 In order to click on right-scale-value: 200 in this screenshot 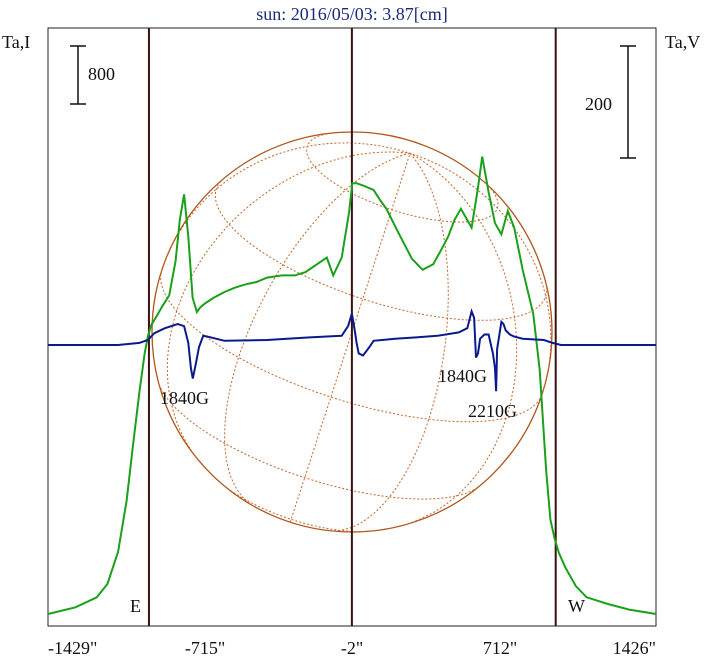, I will do `click(598, 104)`.